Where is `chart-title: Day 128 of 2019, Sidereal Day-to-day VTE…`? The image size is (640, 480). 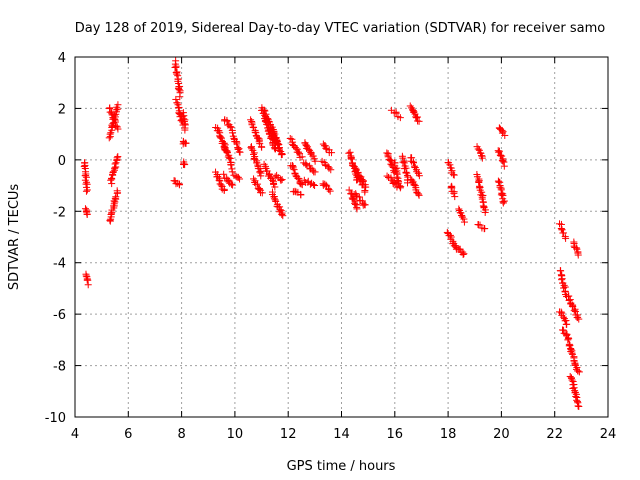
chart-title: Day 128 of 2019, Sidereal Day-to-day VTE… is located at coordinates (340, 28).